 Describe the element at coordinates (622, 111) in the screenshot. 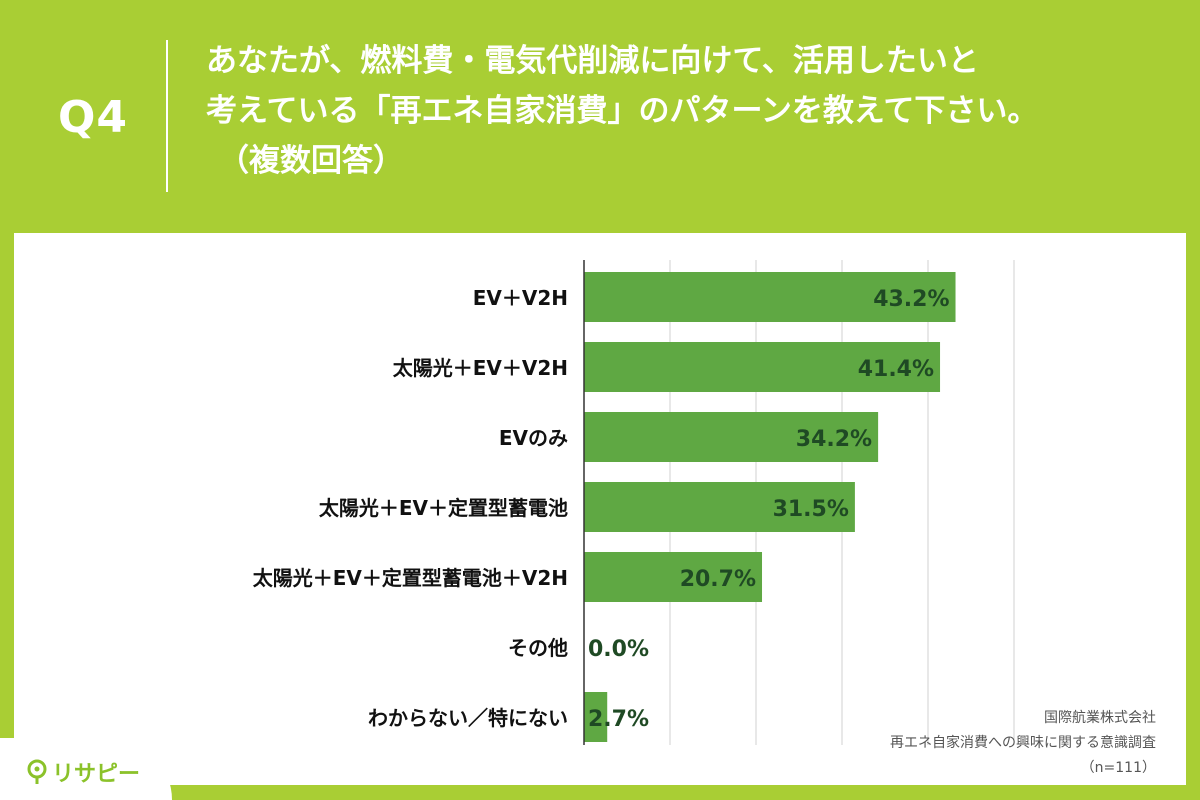

I see `title-line-2: 考えている「再エネ自家消費」のパターンを教えて下さい。` at that location.